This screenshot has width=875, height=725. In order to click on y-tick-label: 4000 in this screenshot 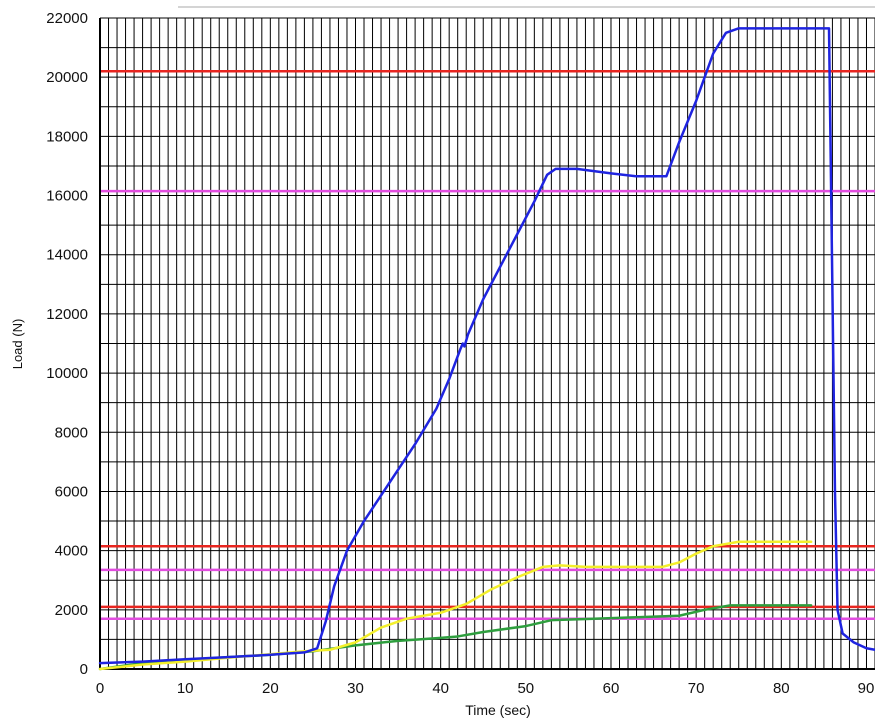, I will do `click(71, 551)`.